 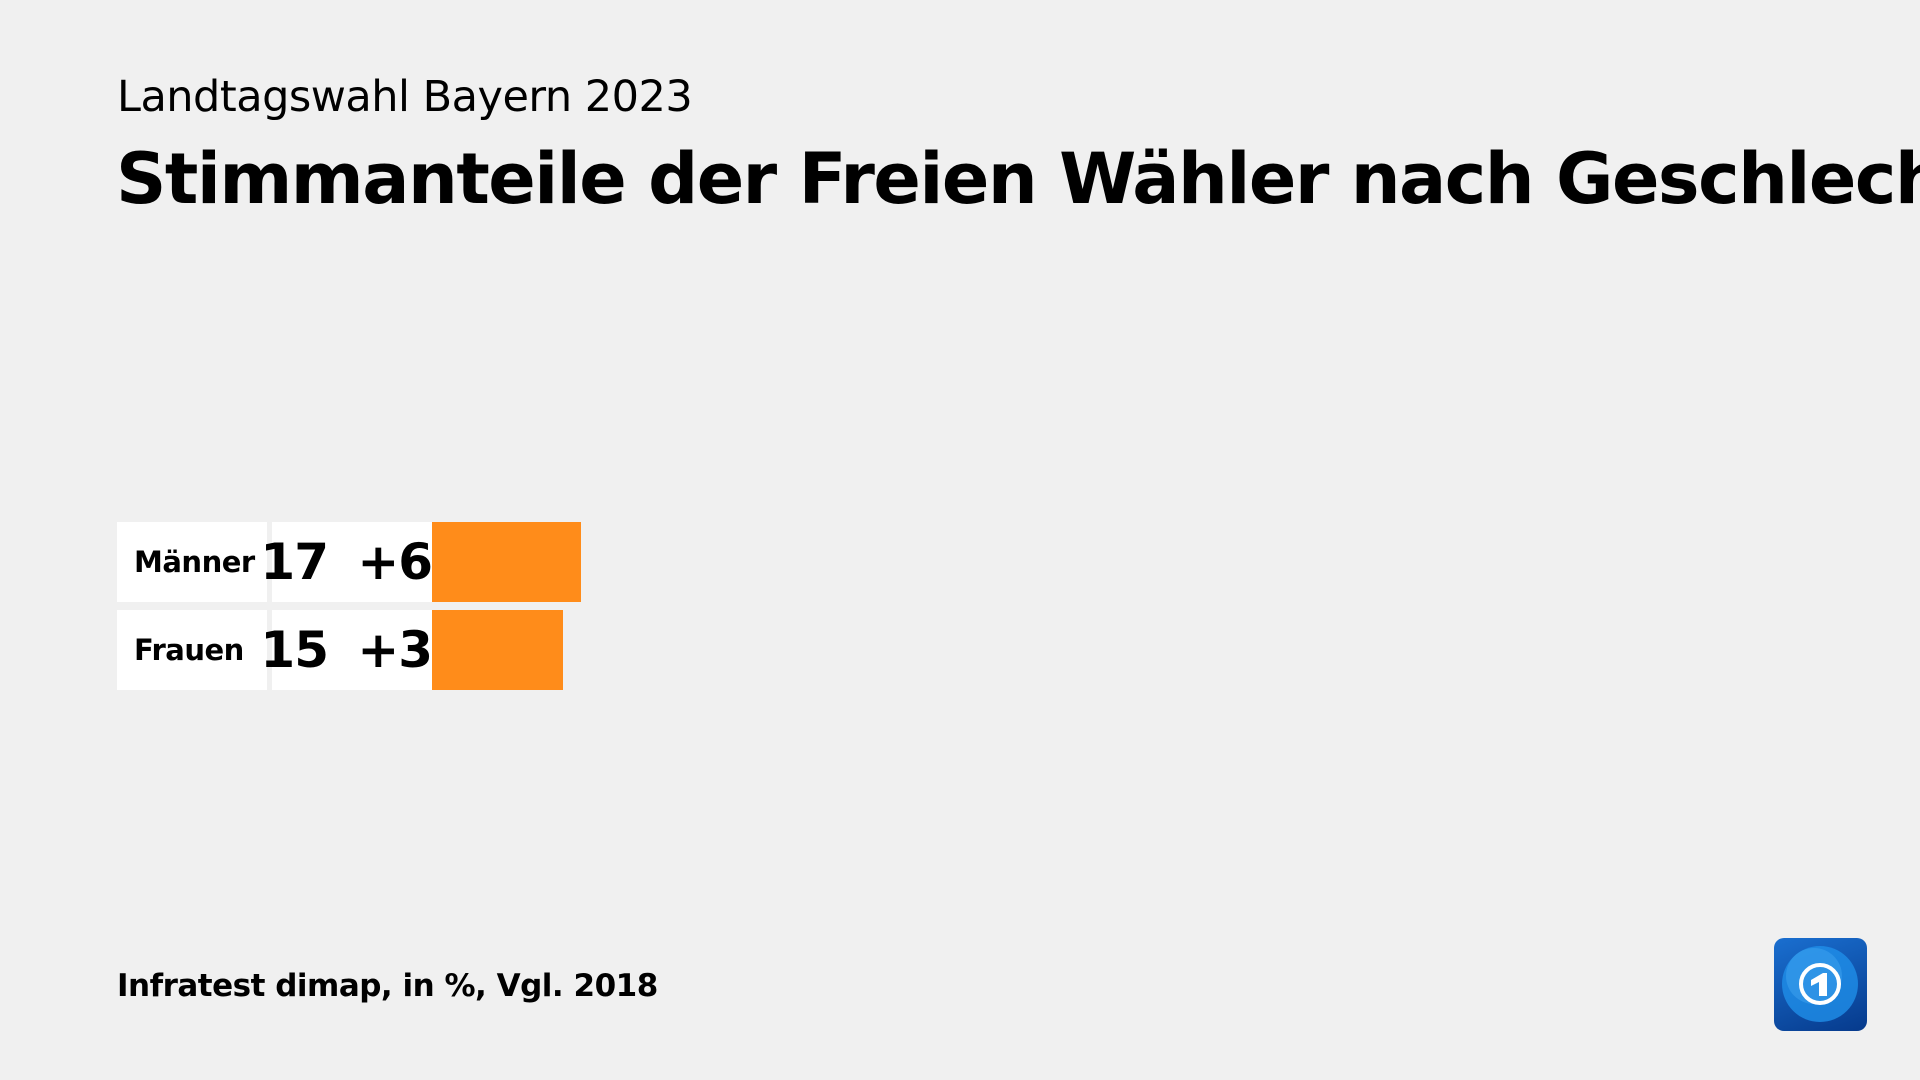 What do you see at coordinates (395, 562) in the screenshot?
I see `change-label: +6` at bounding box center [395, 562].